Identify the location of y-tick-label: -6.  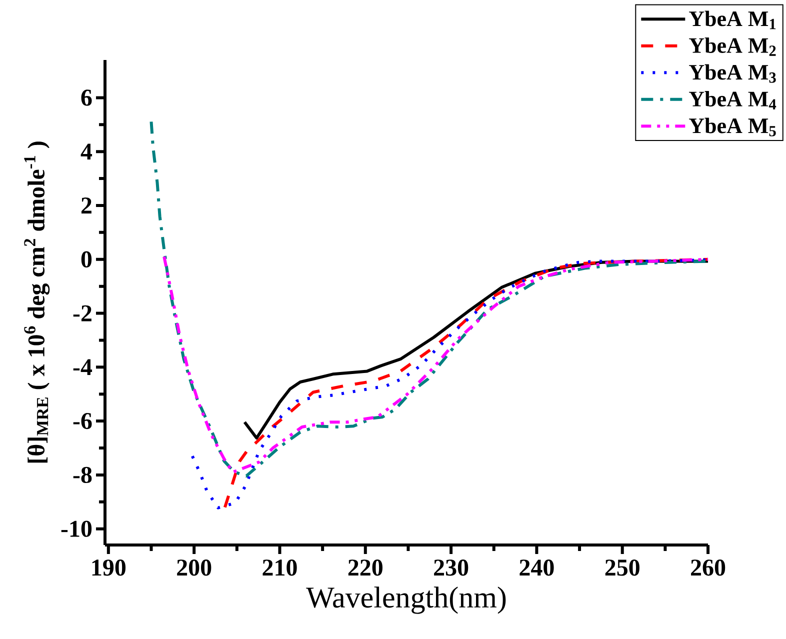
(82, 421).